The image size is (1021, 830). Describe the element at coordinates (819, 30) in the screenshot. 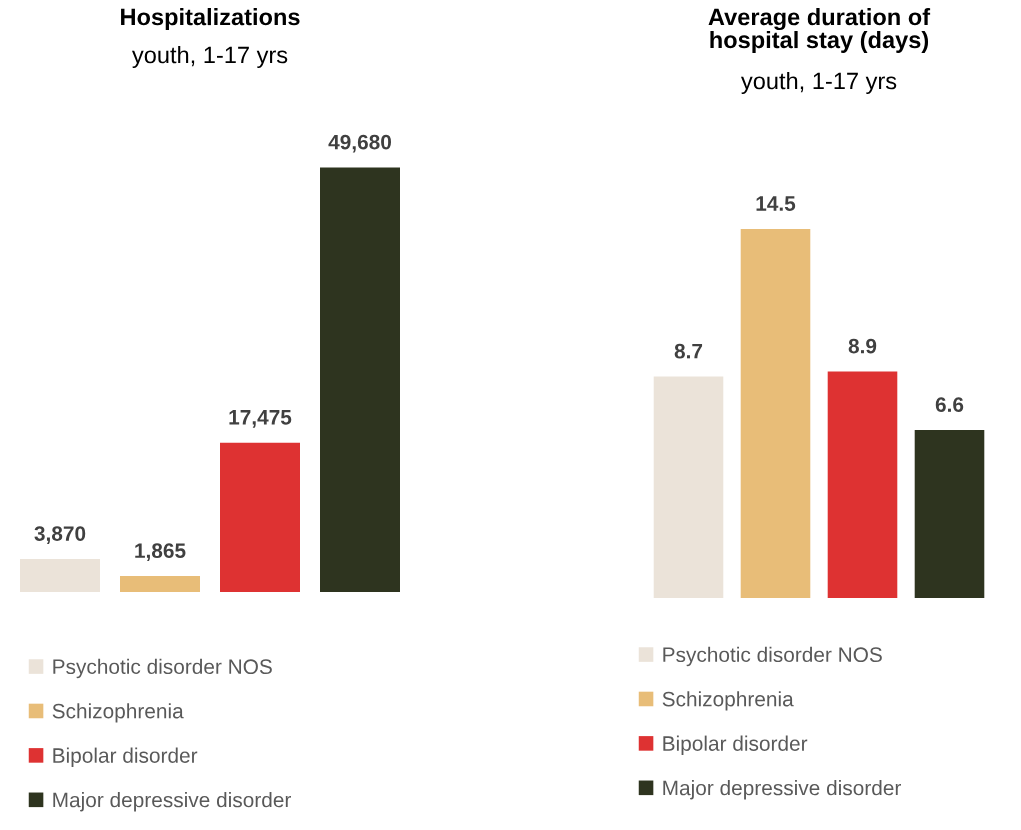

I see `chart-title: Average duration of hospital stay (days)` at that location.